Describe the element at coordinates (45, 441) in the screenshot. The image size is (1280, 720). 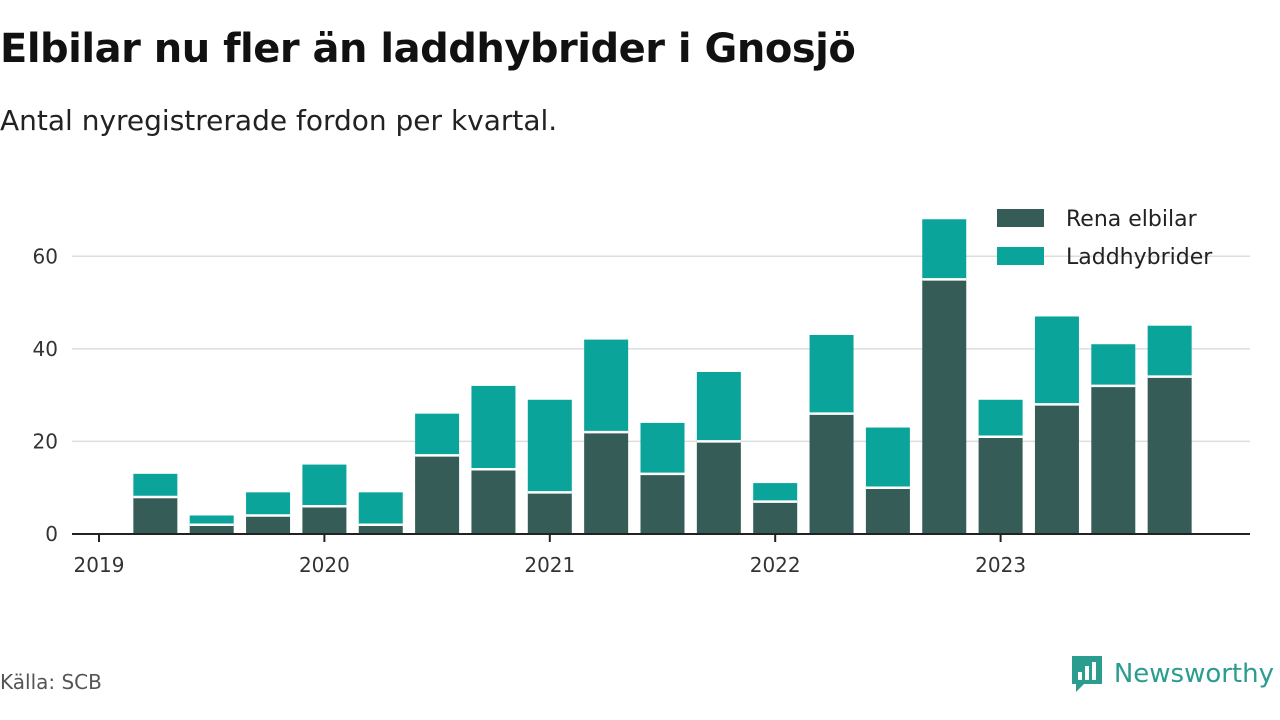
I see `y-tick-label: 20` at that location.